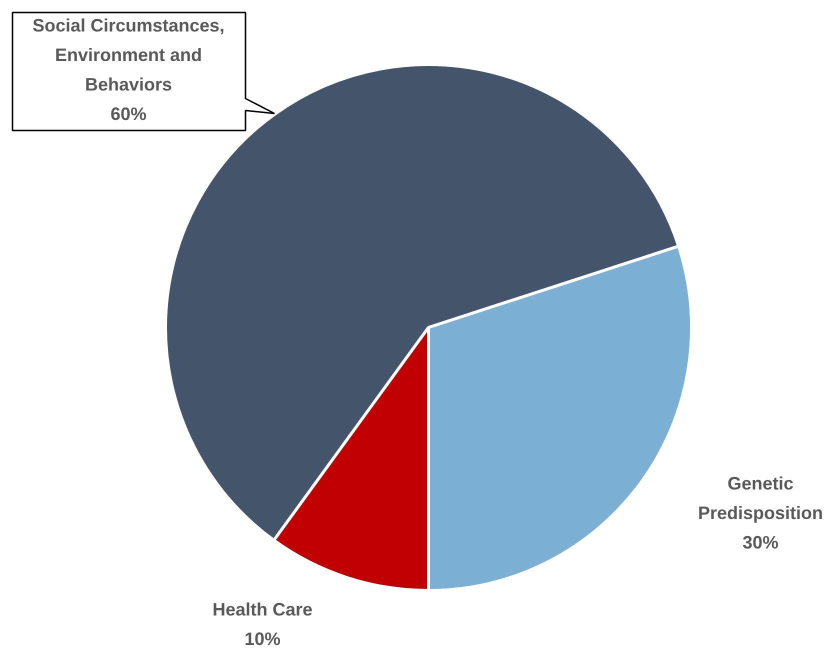  Describe the element at coordinates (128, 114) in the screenshot. I see `data-label: 60%` at that location.